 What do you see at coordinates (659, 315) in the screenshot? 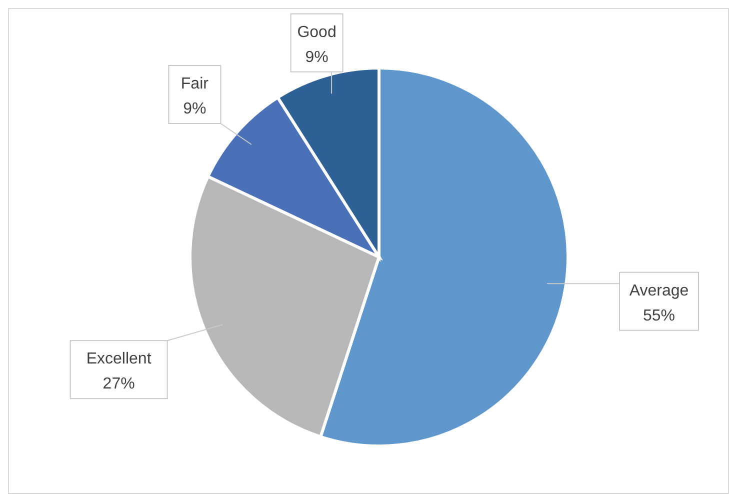
I see `data-label: 55%` at bounding box center [659, 315].